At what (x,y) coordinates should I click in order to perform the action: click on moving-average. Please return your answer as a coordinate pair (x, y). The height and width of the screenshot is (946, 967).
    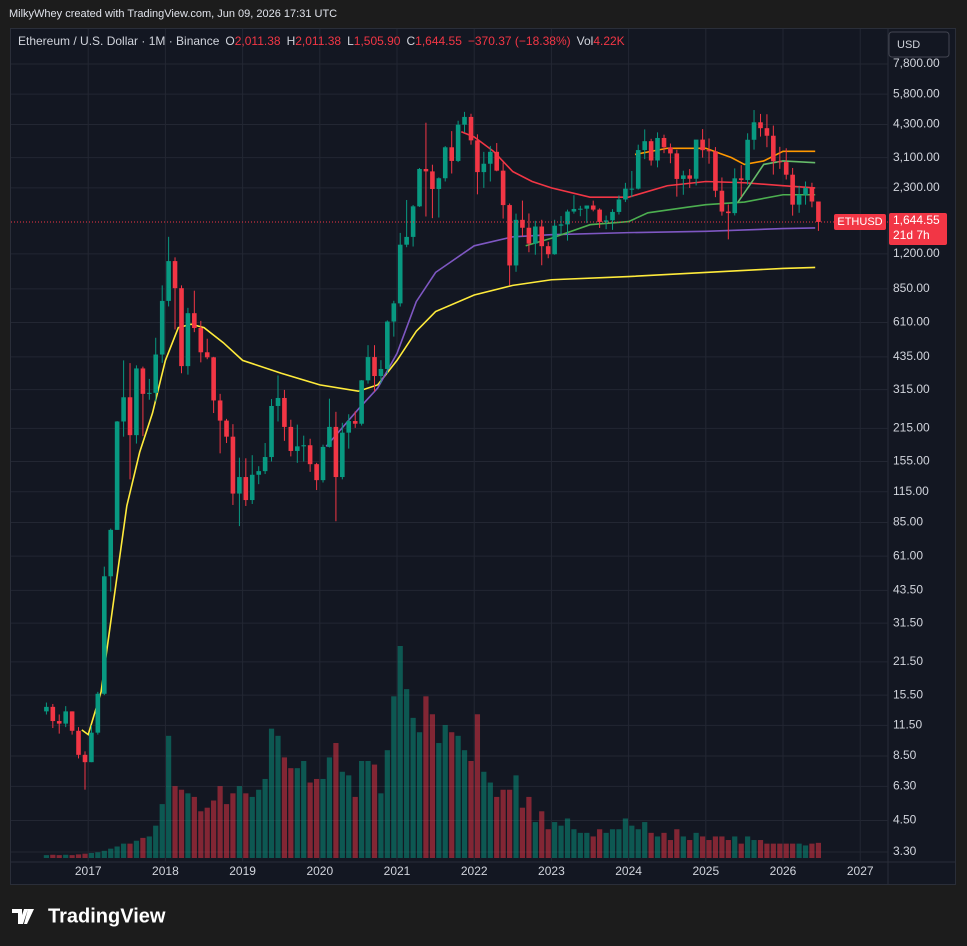
    Looking at the image, I should click on (638, 164).